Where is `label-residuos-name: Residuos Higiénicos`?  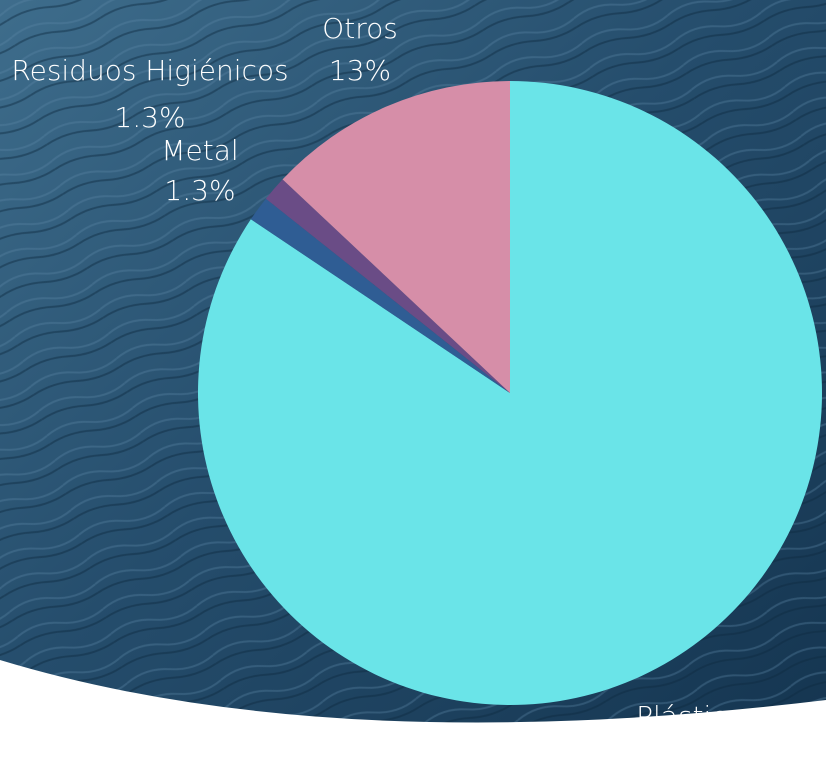
label-residuos-name: Residuos Higiénicos is located at coordinates (149, 70).